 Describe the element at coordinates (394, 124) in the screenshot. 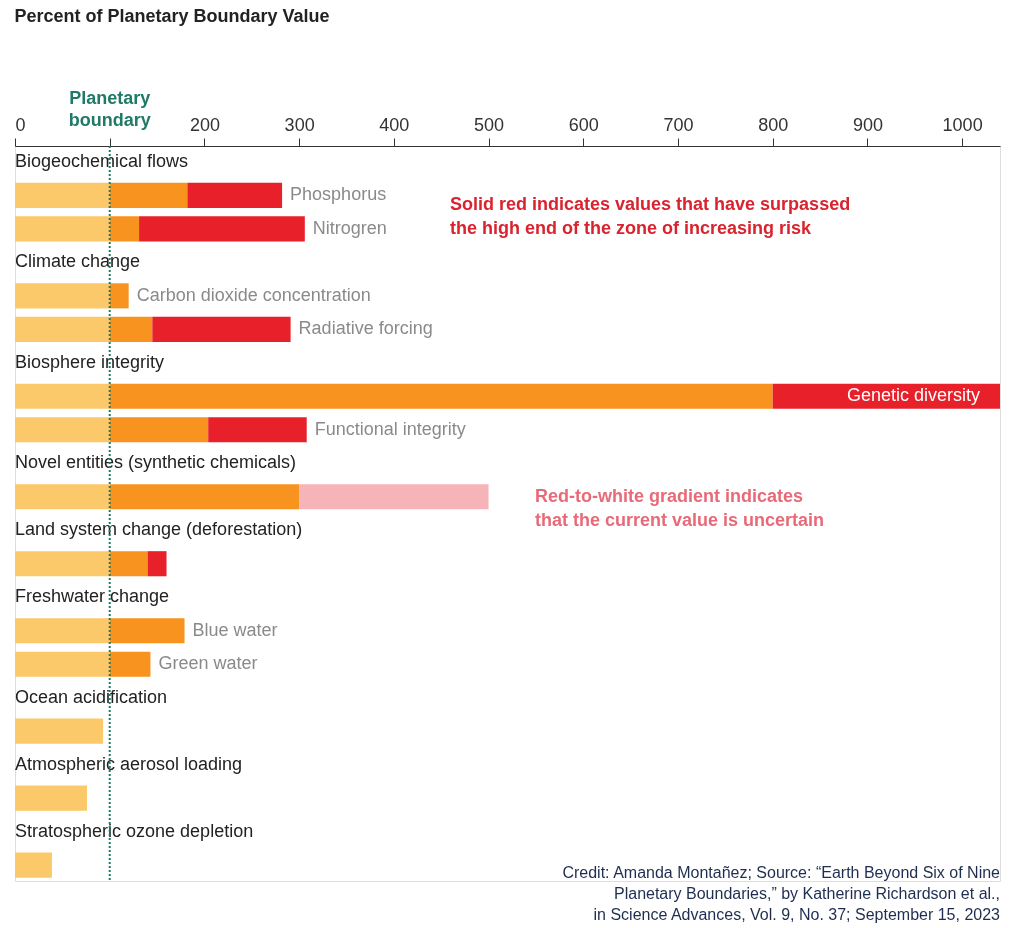

I see `x-tick-label: 400` at that location.